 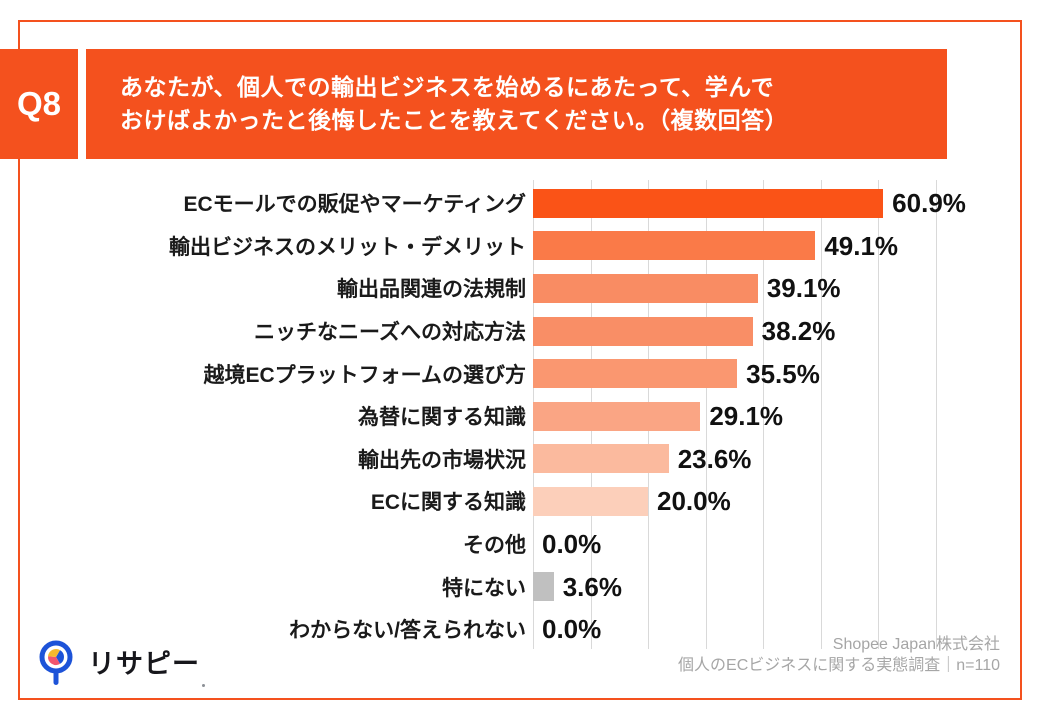 I want to click on chart-row: ECに関する知識 20.0%, so click(x=505, y=501).